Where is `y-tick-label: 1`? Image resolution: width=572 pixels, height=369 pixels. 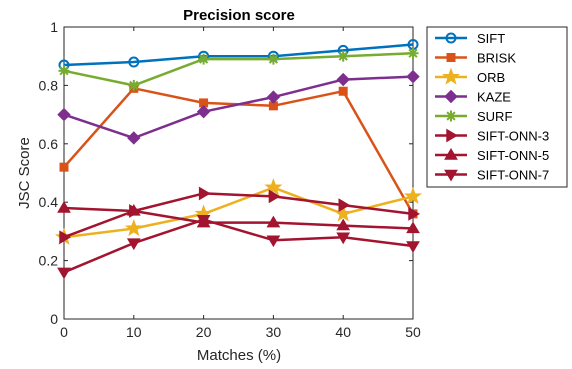 y-tick-label: 1 is located at coordinates (54, 27).